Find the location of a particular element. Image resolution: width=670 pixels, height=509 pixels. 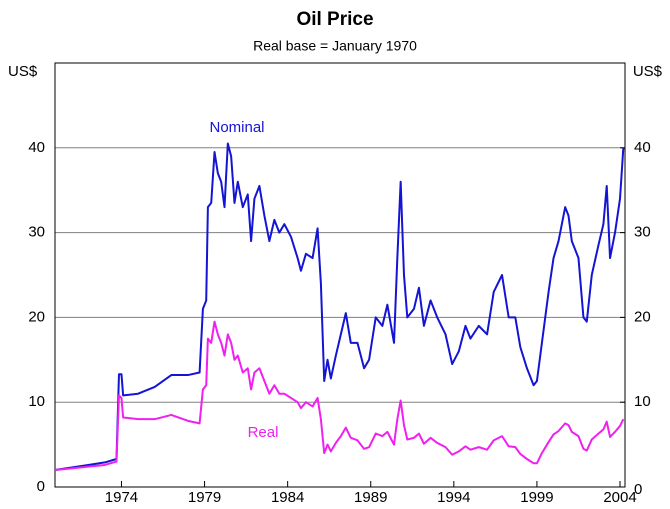

y2-tick-label: 0 is located at coordinates (638, 489).